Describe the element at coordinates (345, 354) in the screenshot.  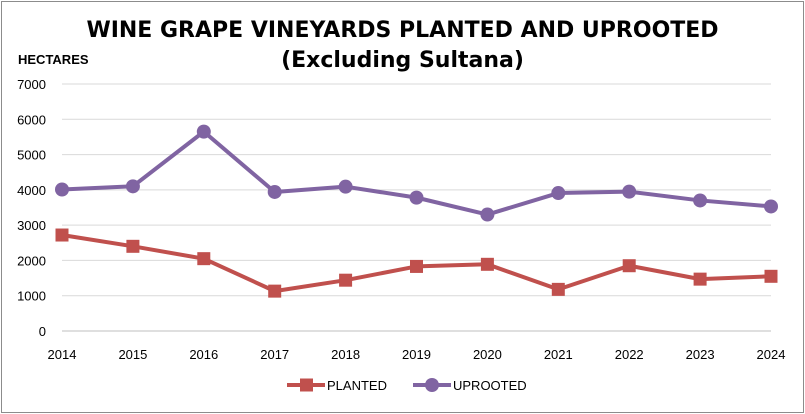
I see `x-tick-label: 2018` at that location.